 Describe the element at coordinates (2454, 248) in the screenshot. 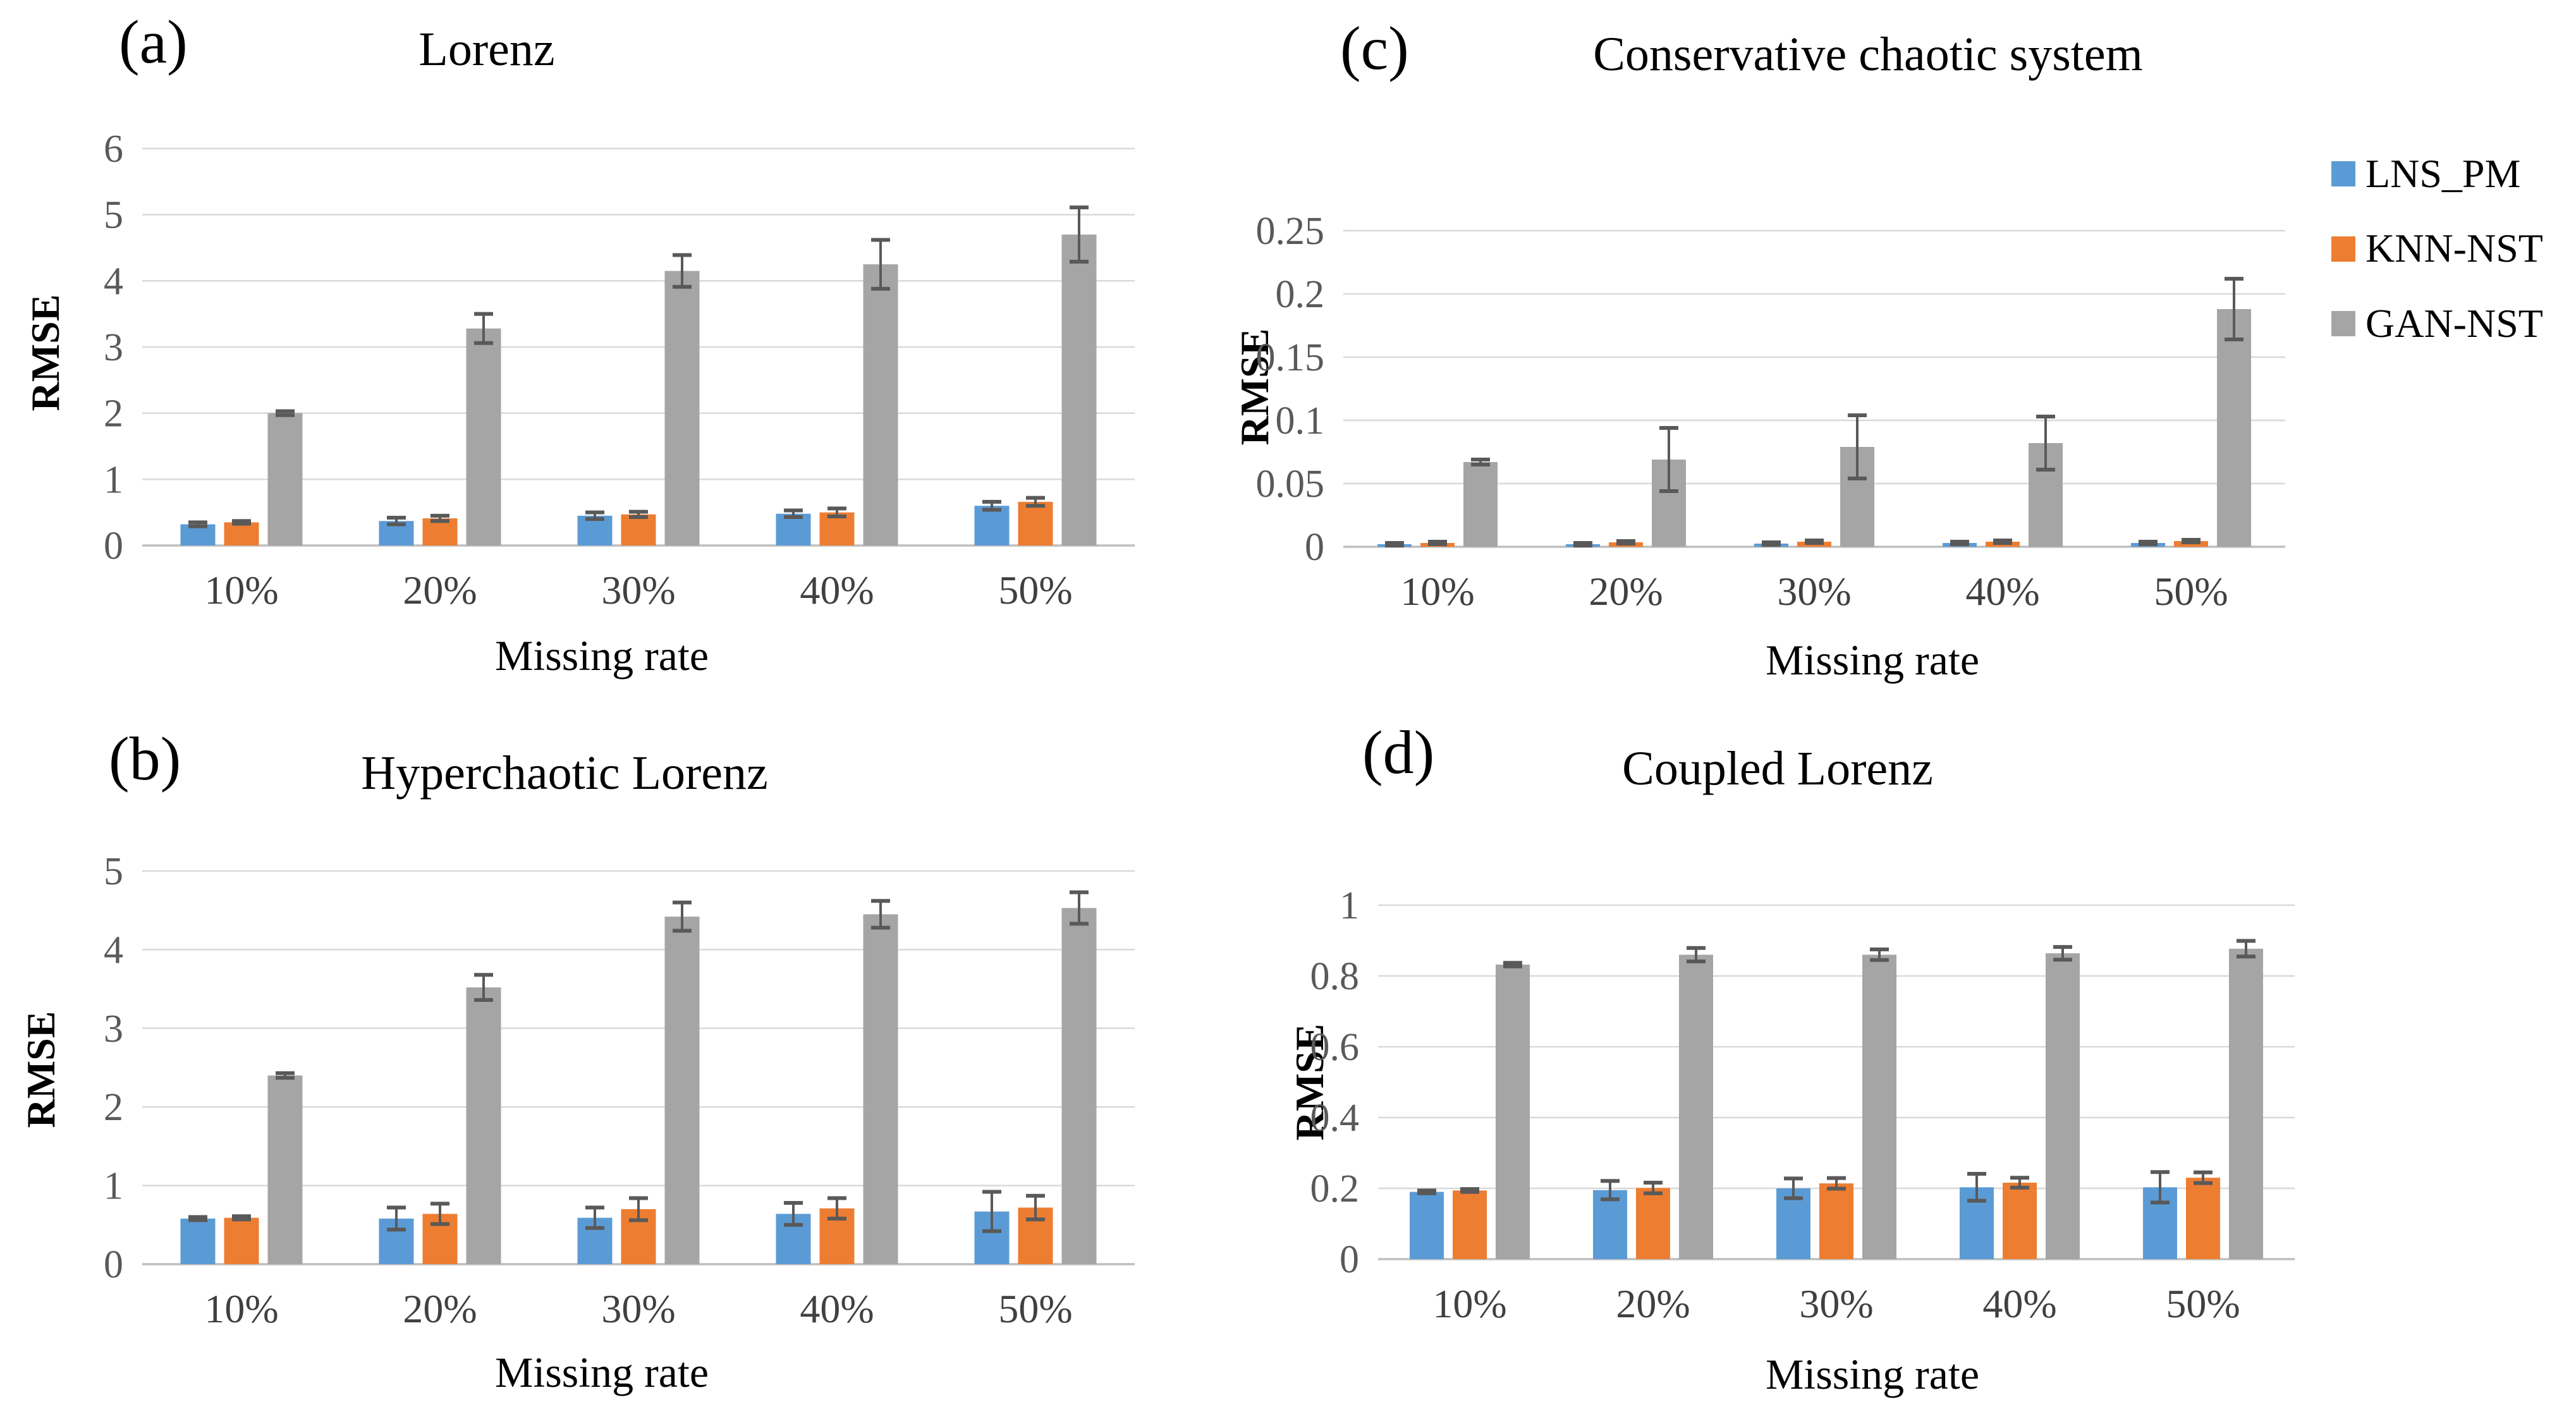

I see `legend-label-knn-nst: KNN-NST` at that location.